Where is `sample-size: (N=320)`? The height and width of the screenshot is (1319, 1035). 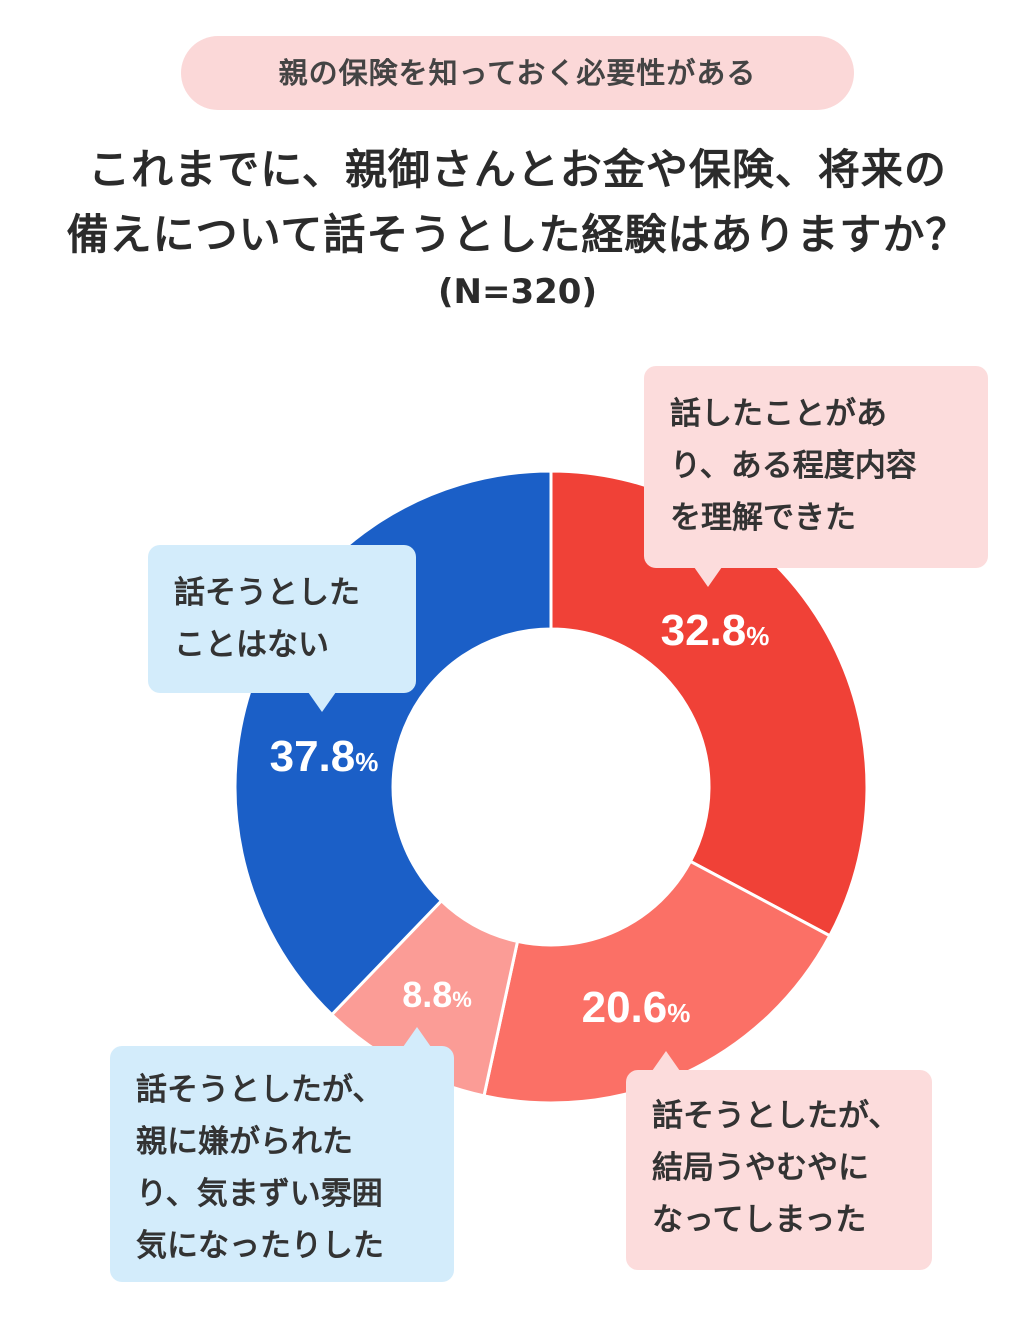
sample-size: (N=320) is located at coordinates (517, 292).